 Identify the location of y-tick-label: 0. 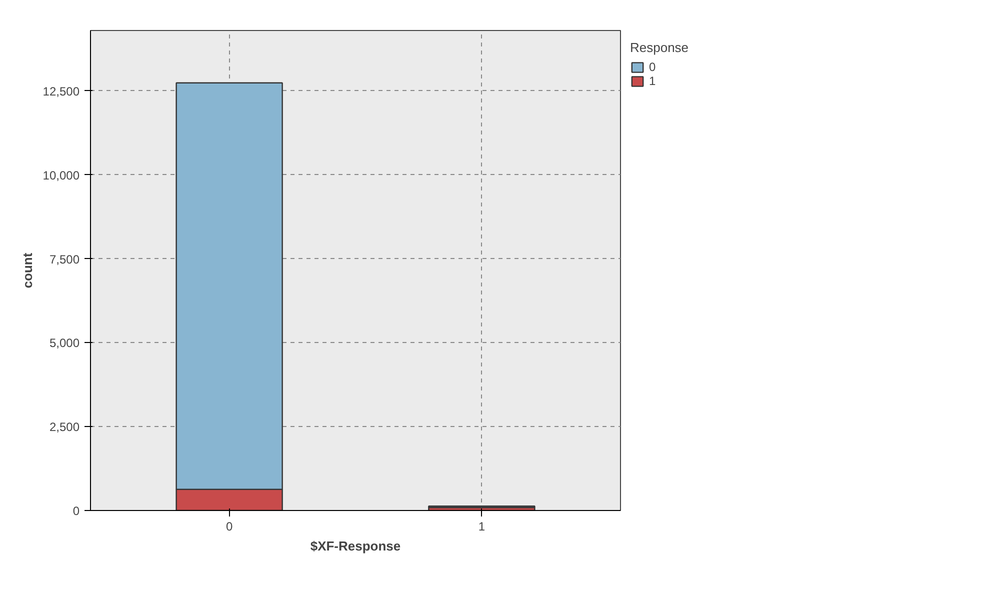
(76, 511).